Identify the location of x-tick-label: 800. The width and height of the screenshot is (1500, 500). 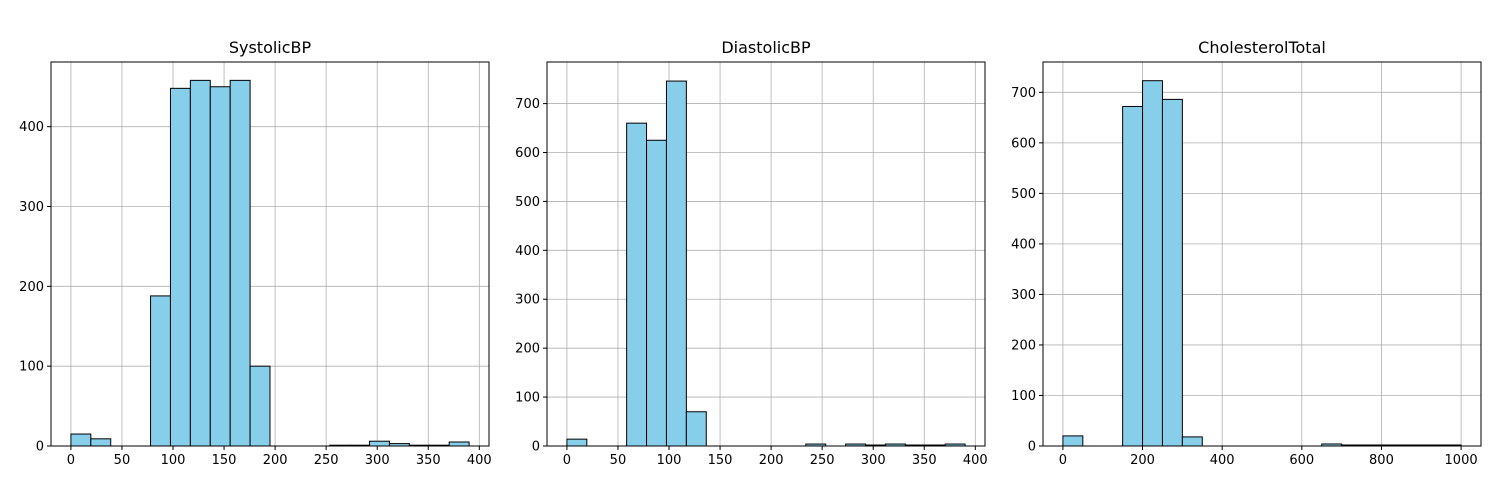
(1381, 460).